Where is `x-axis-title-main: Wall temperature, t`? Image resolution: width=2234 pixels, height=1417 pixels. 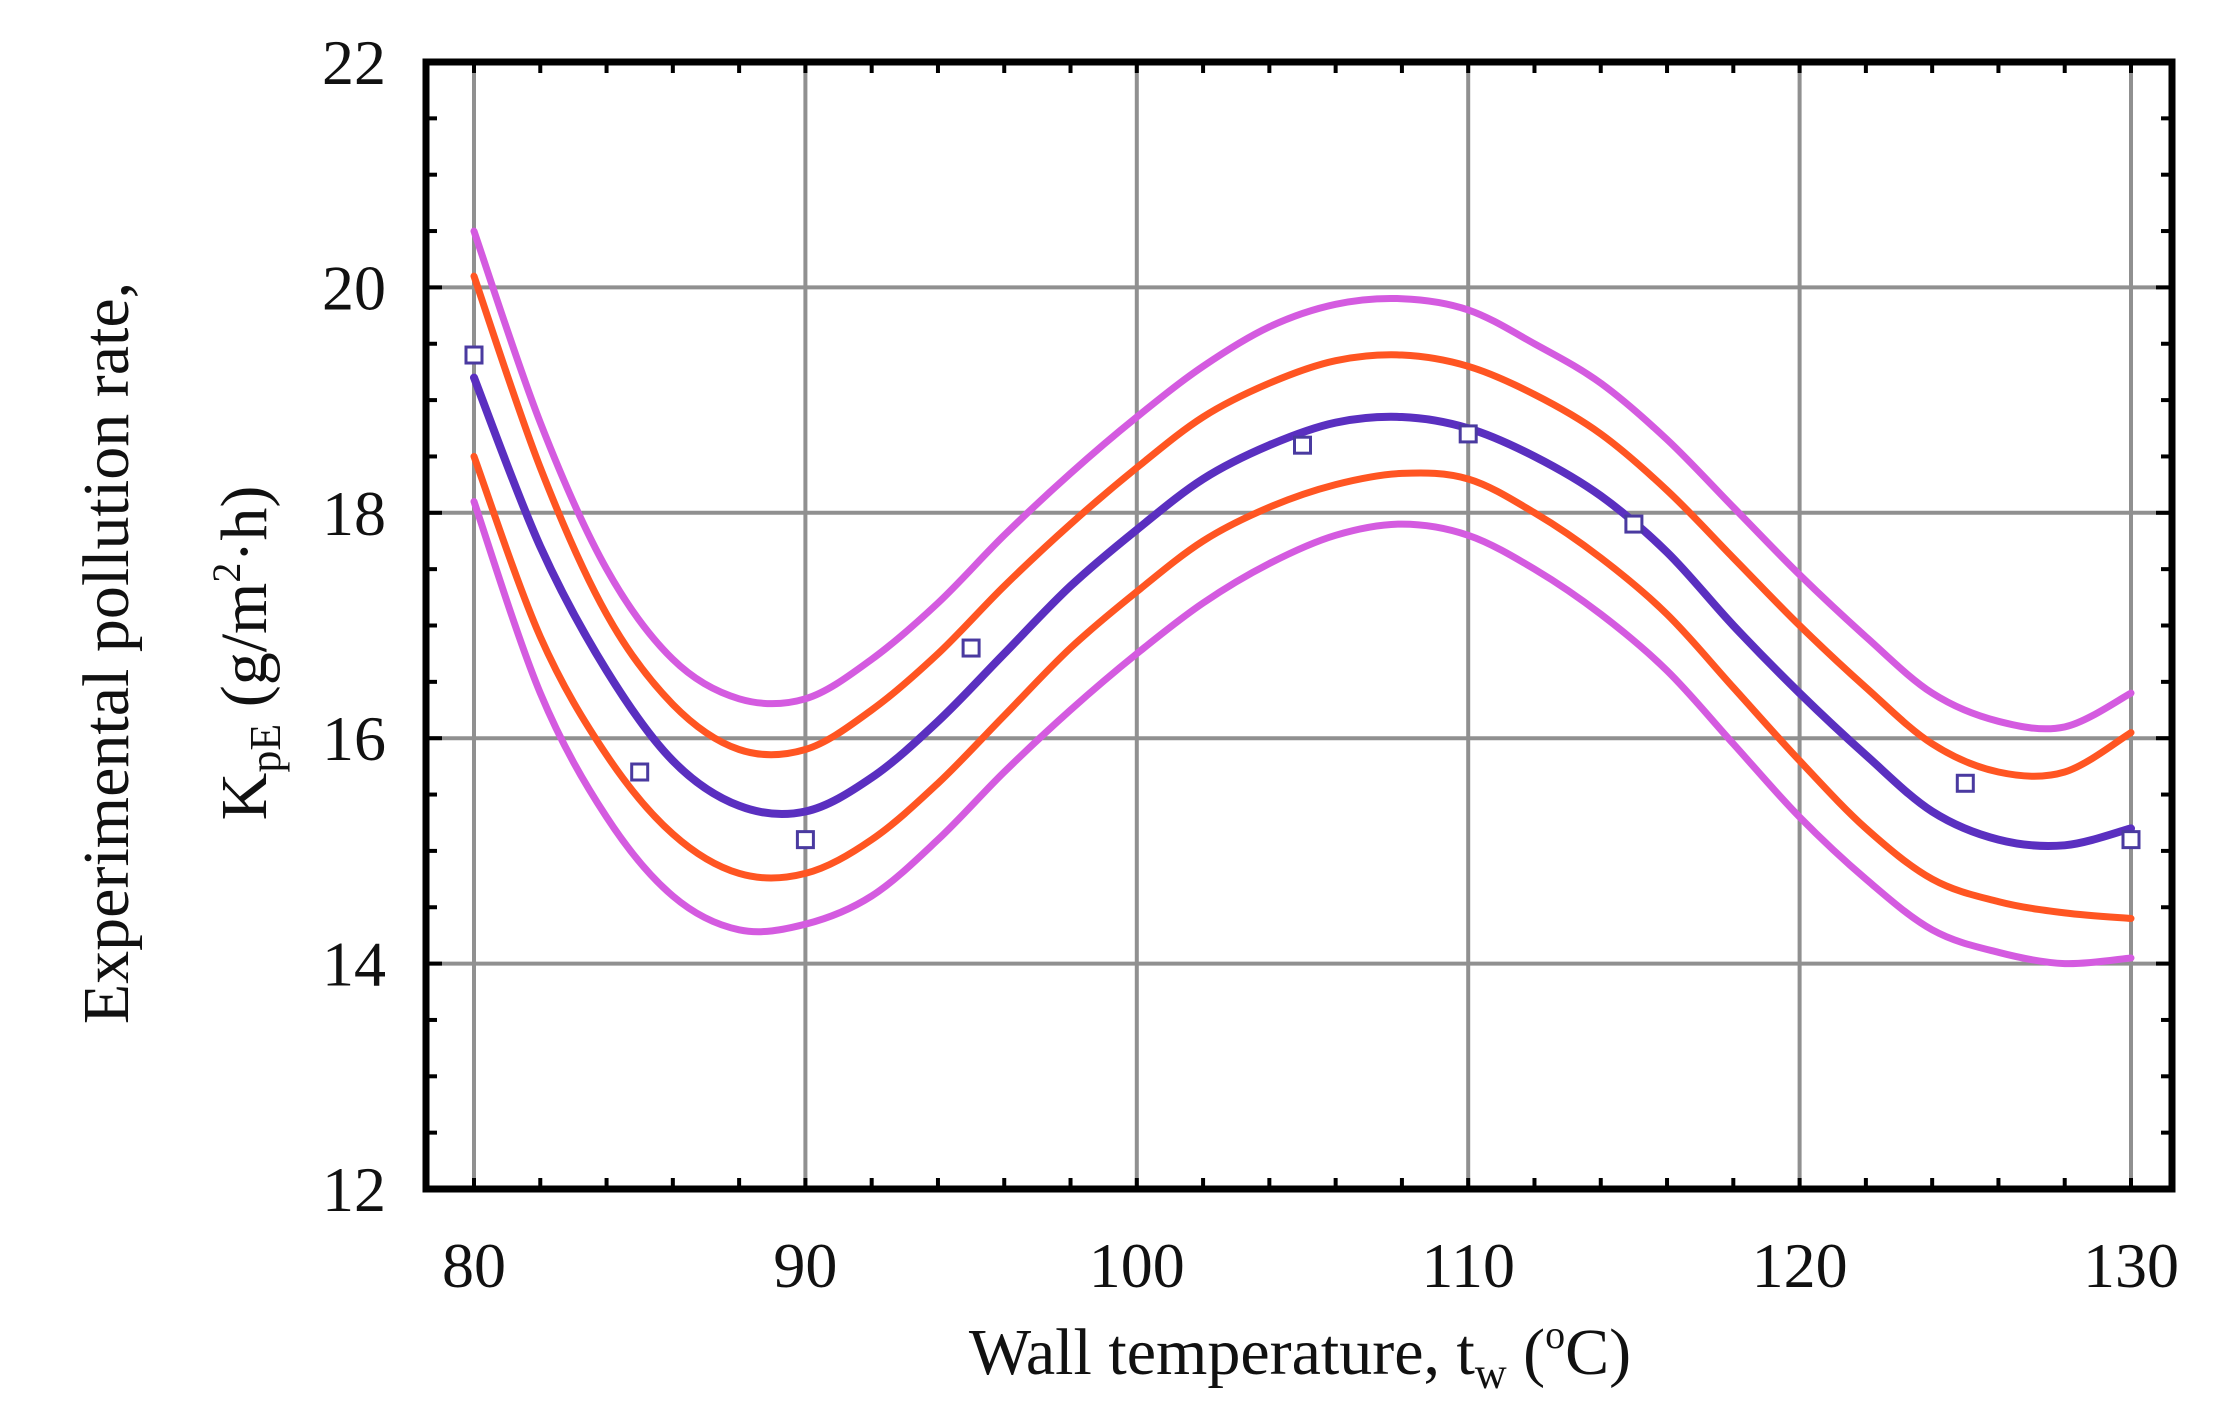 x-axis-title-main: Wall temperature, t is located at coordinates (1222, 1352).